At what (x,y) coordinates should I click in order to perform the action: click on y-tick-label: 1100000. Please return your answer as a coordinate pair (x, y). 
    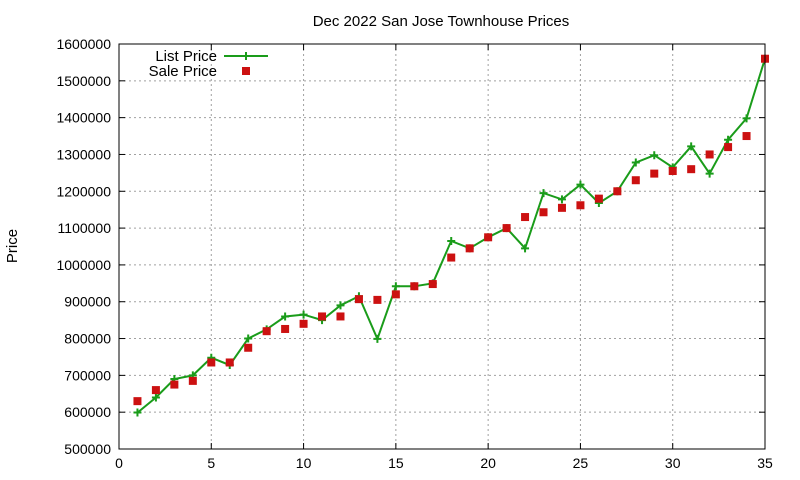
    Looking at the image, I should click on (85, 228).